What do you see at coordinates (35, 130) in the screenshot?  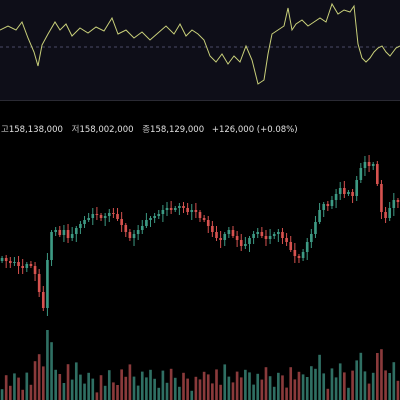 I see `high-value: 158,138,000` at bounding box center [35, 130].